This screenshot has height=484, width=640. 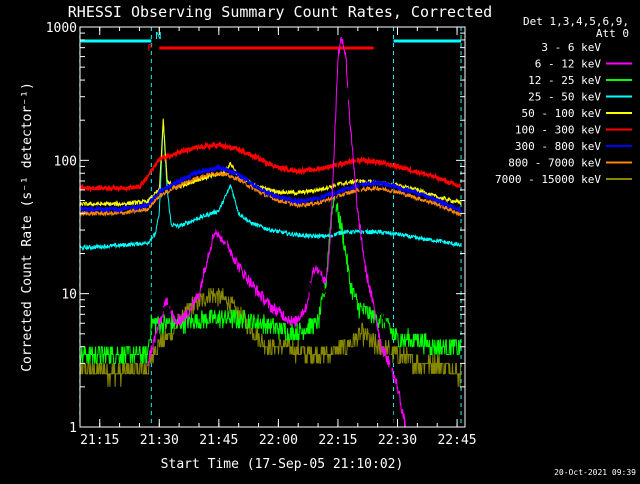 I want to click on legend-header: Det 1,3,4,5,6,9,, so click(x=576, y=21).